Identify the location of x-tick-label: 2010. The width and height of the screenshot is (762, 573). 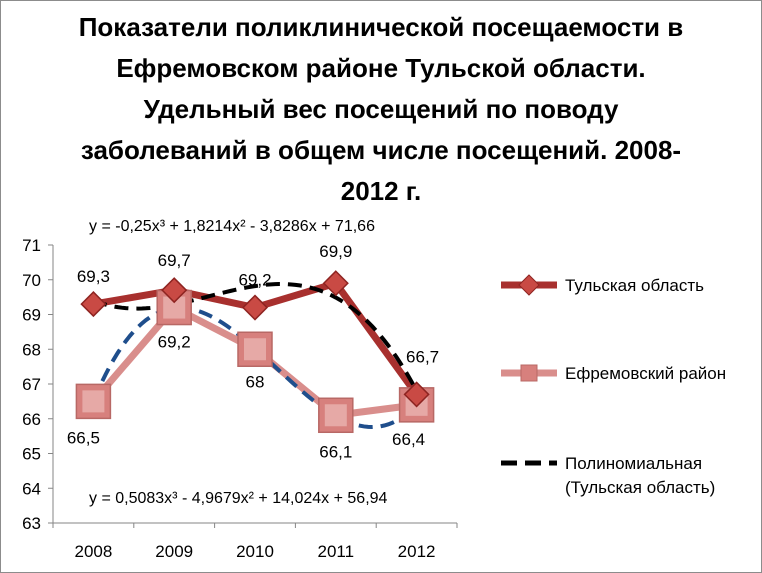
(255, 551).